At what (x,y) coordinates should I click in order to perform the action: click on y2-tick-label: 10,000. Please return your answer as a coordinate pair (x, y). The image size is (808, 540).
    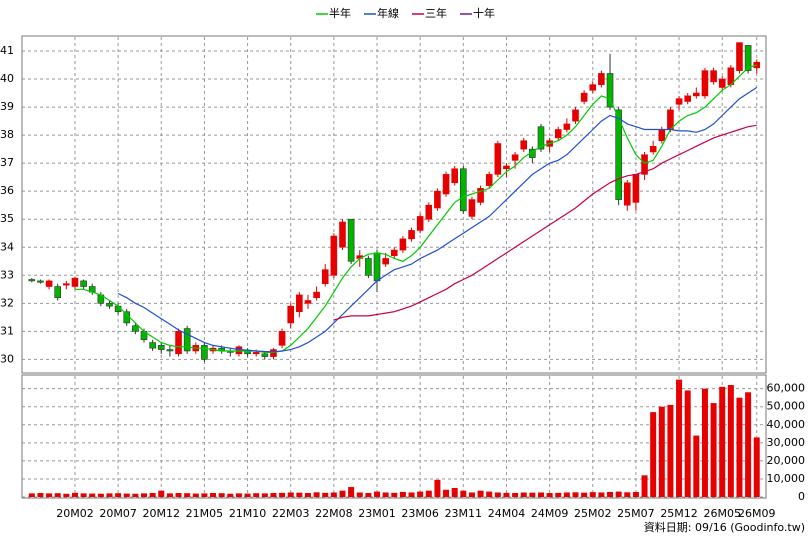
    Looking at the image, I should click on (786, 478).